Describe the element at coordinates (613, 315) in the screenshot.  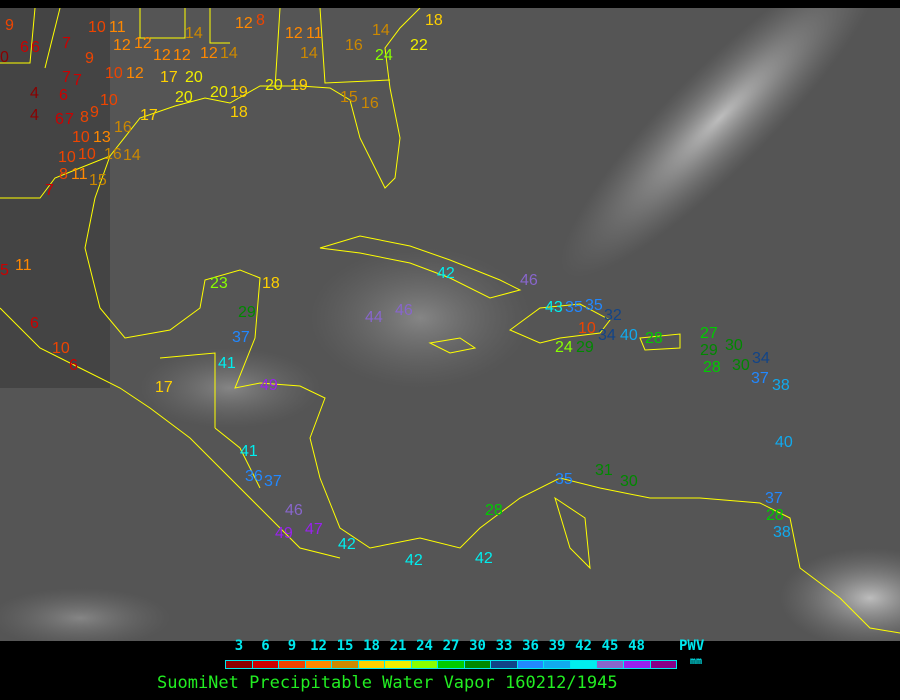
I see `station-pwv-value: 32` at that location.